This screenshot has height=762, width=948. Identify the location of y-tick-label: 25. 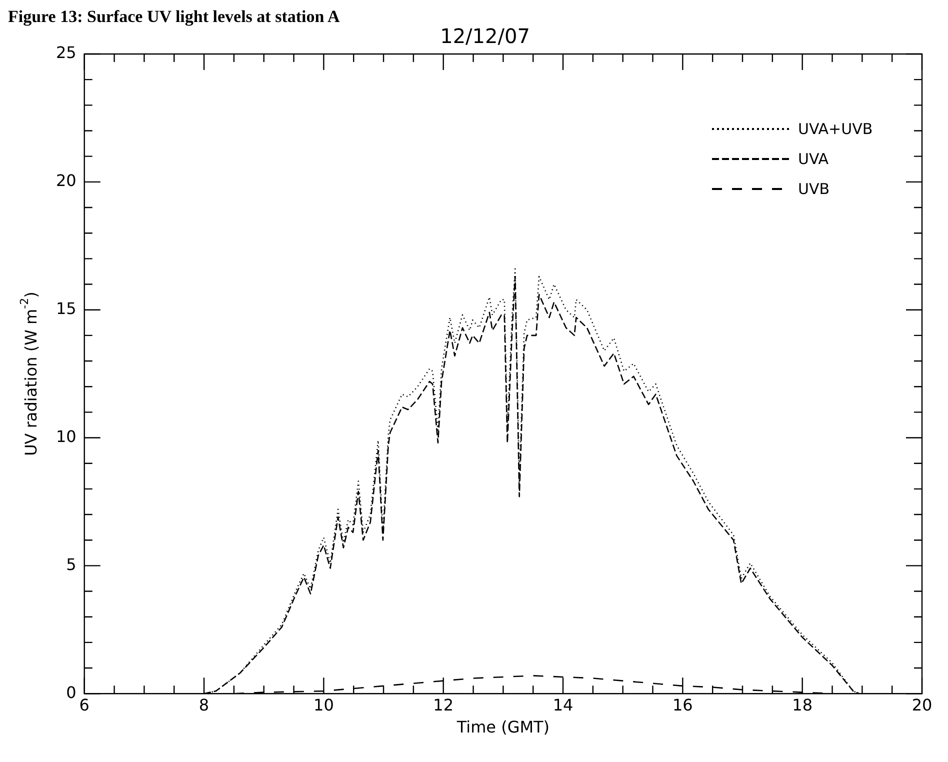
(66, 52).